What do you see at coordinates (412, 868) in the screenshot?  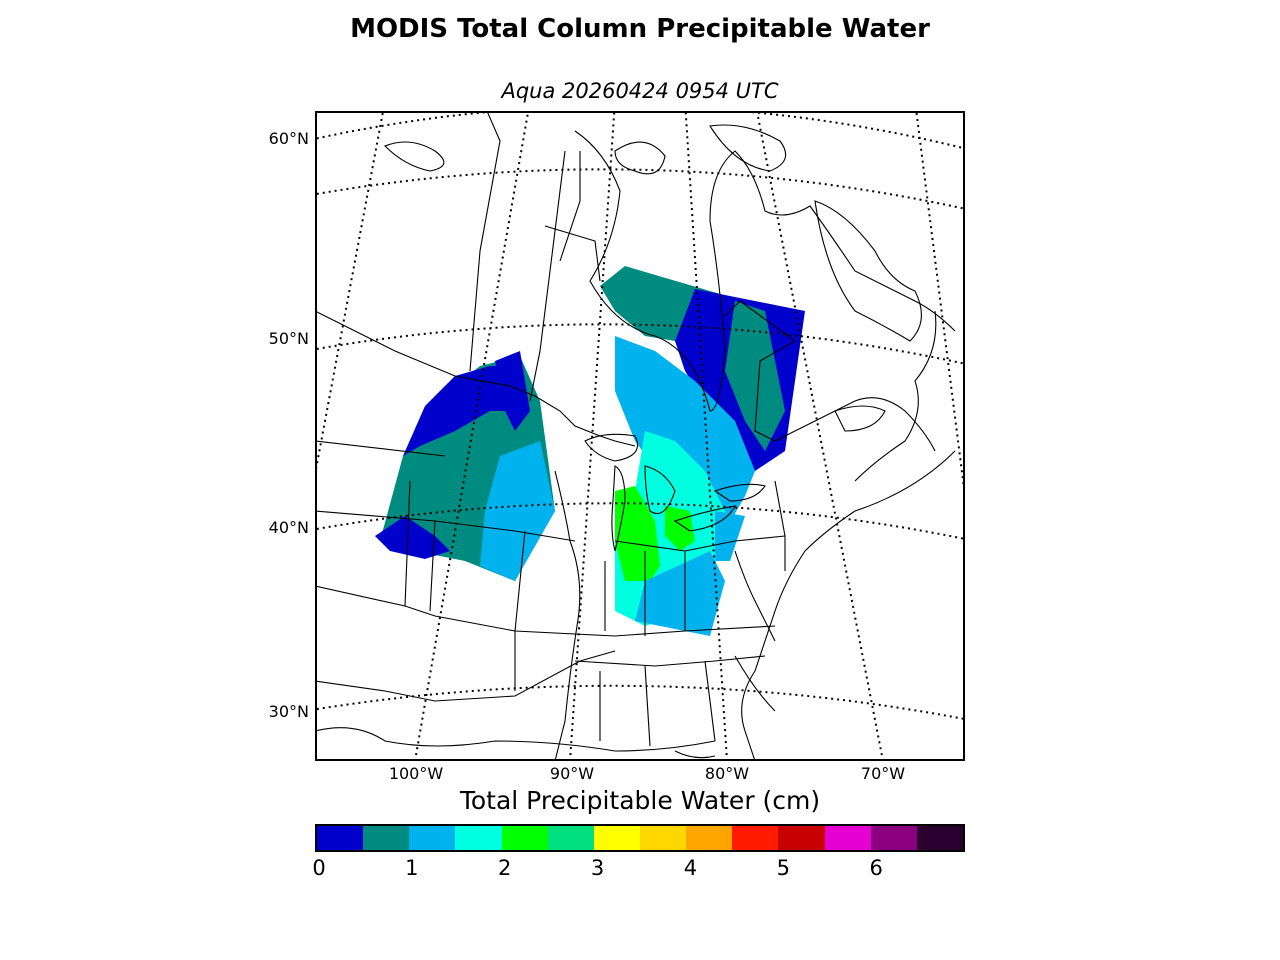 I see `colorbar-tick-label: 1` at bounding box center [412, 868].